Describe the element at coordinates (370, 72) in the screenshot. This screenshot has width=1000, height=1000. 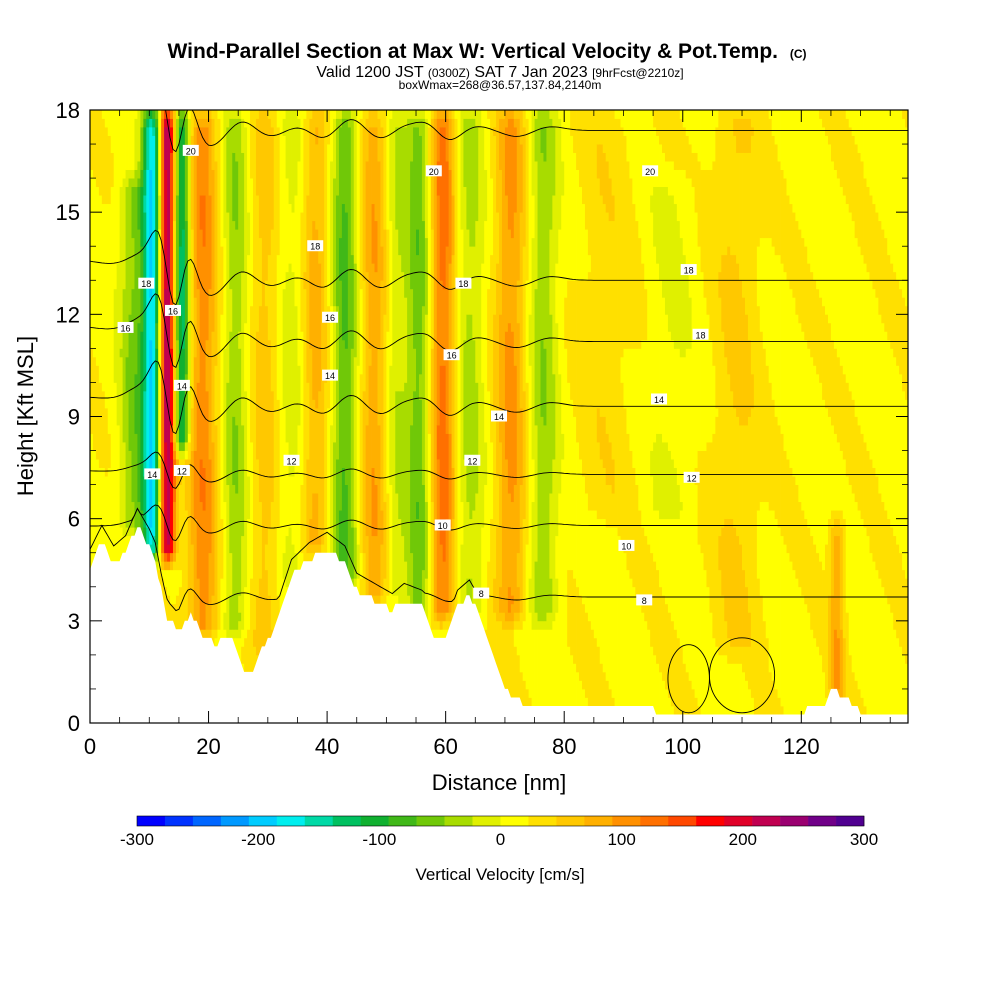
I see `valid-prefix: Valid 1200 JST` at that location.